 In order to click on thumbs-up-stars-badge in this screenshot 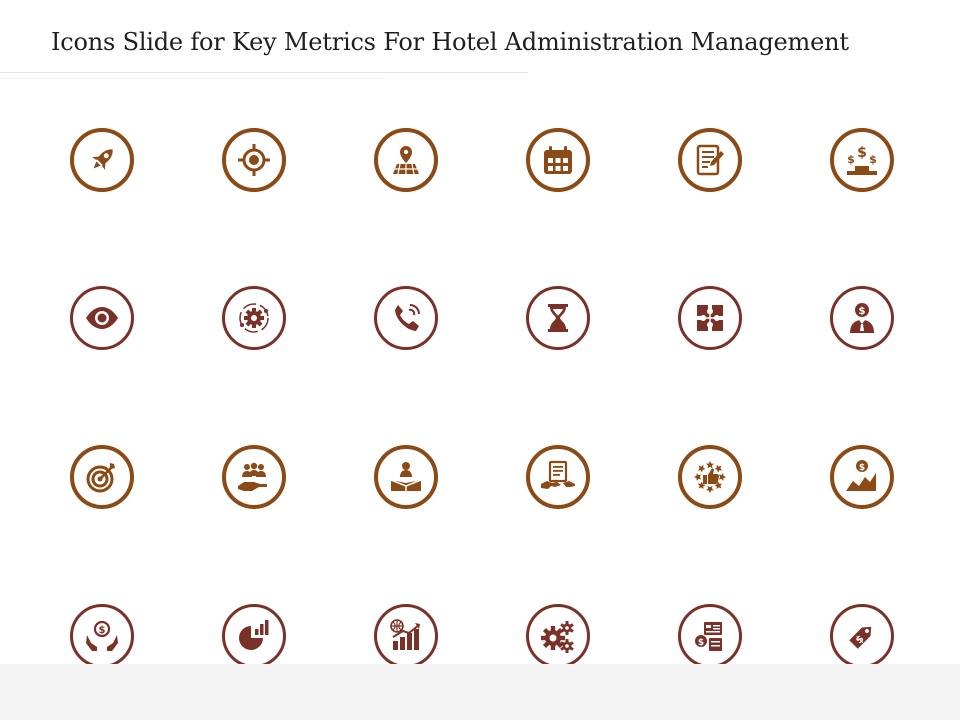, I will do `click(710, 477)`.